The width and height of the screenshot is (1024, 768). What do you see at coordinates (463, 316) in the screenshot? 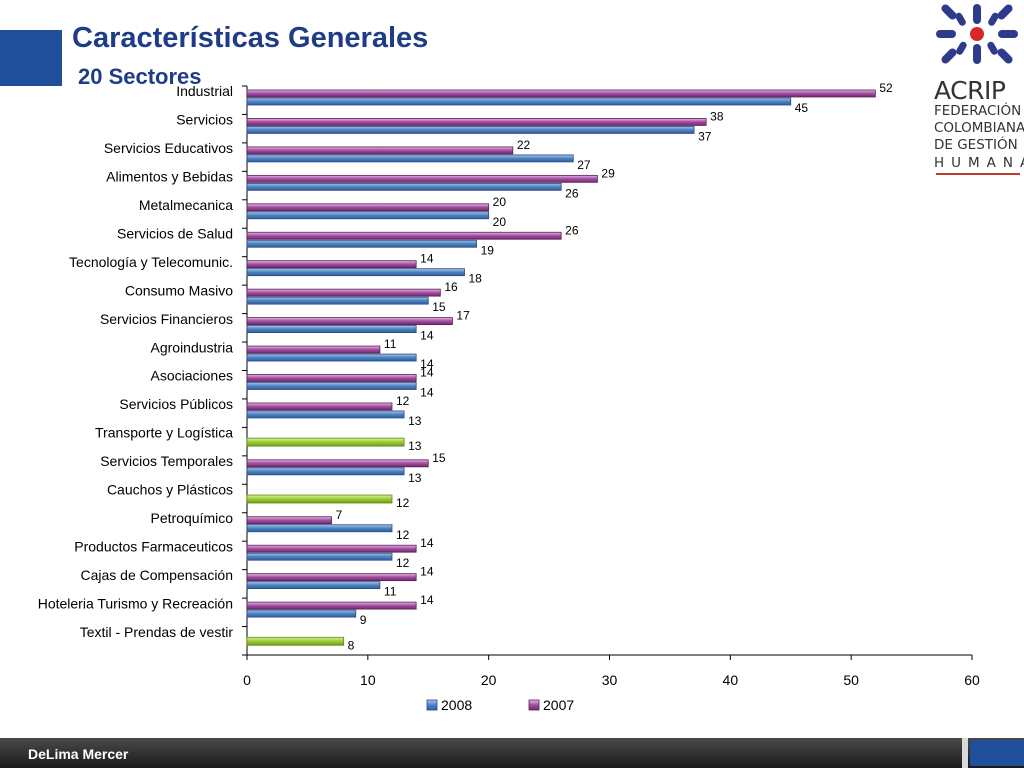
I see `data-label: 17` at bounding box center [463, 316].